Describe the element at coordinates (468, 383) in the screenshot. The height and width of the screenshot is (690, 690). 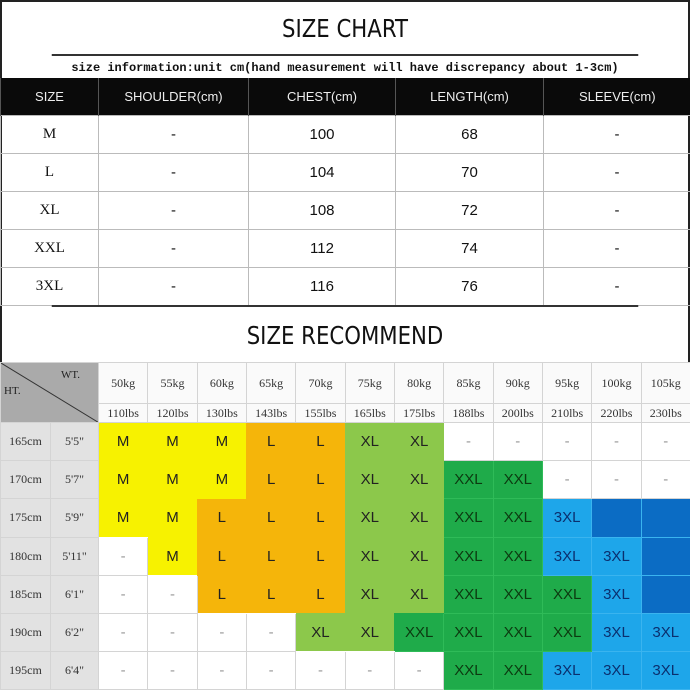
I see `weight-kg: 85kg` at that location.